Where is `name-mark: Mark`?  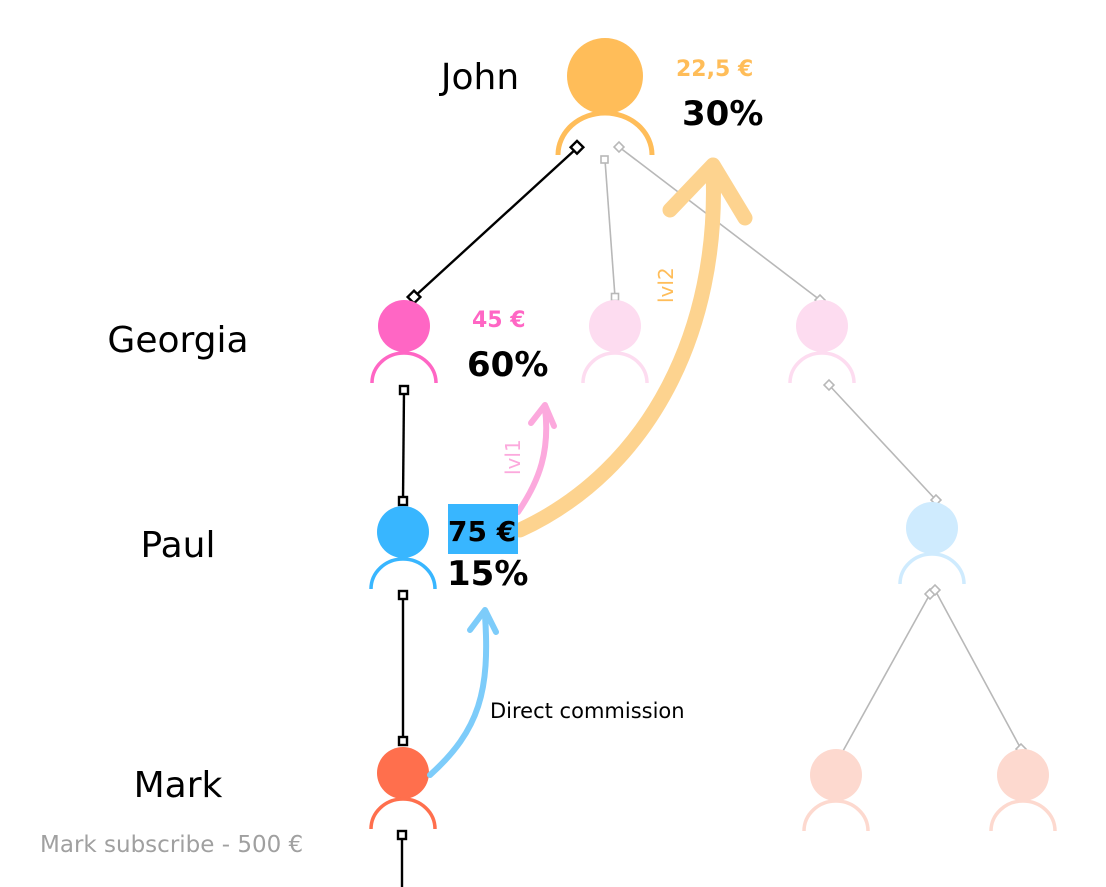
name-mark: Mark is located at coordinates (178, 785).